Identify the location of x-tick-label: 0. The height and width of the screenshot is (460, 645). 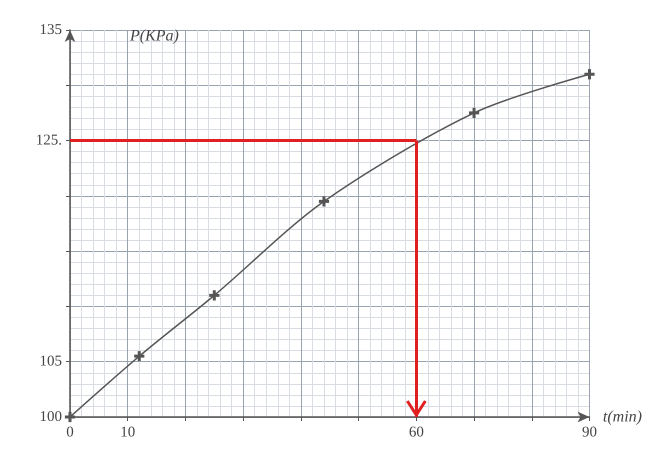
(70, 432).